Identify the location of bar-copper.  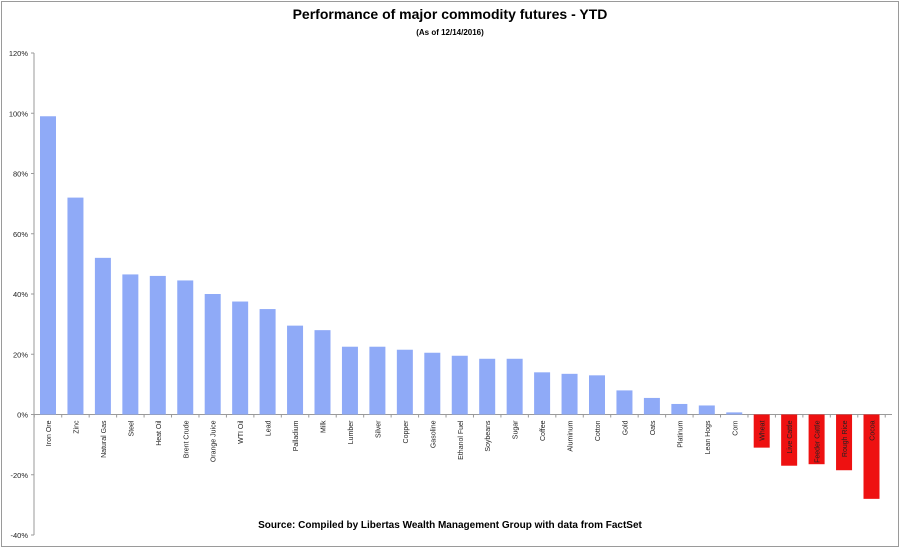
(404, 382).